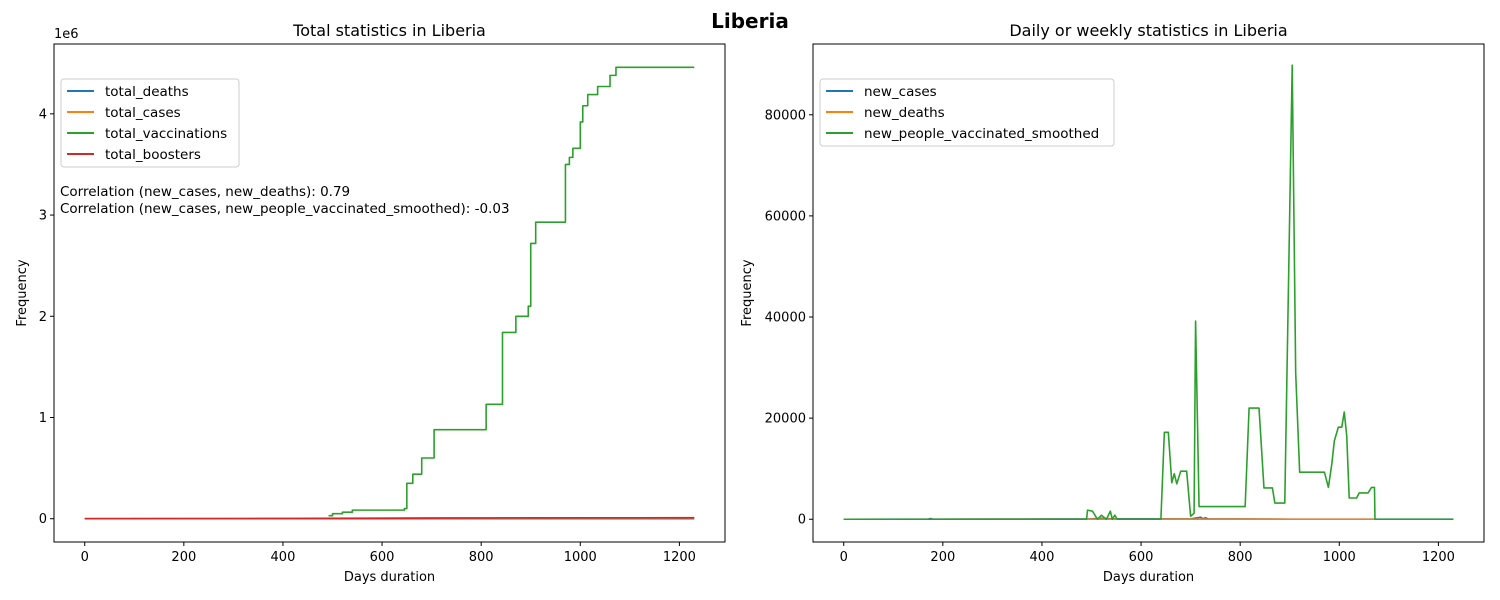 The image size is (1500, 600). I want to click on legend-label: new_people_vaccinated_smoothed, so click(981, 134).